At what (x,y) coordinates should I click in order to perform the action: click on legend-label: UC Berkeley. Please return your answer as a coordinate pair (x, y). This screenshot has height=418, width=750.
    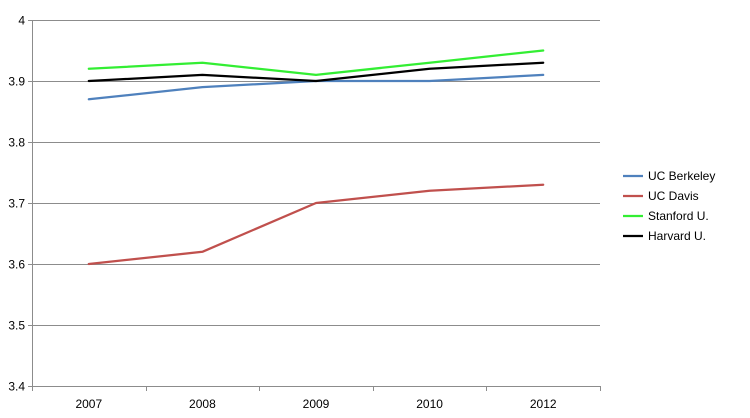
    Looking at the image, I should click on (681, 176).